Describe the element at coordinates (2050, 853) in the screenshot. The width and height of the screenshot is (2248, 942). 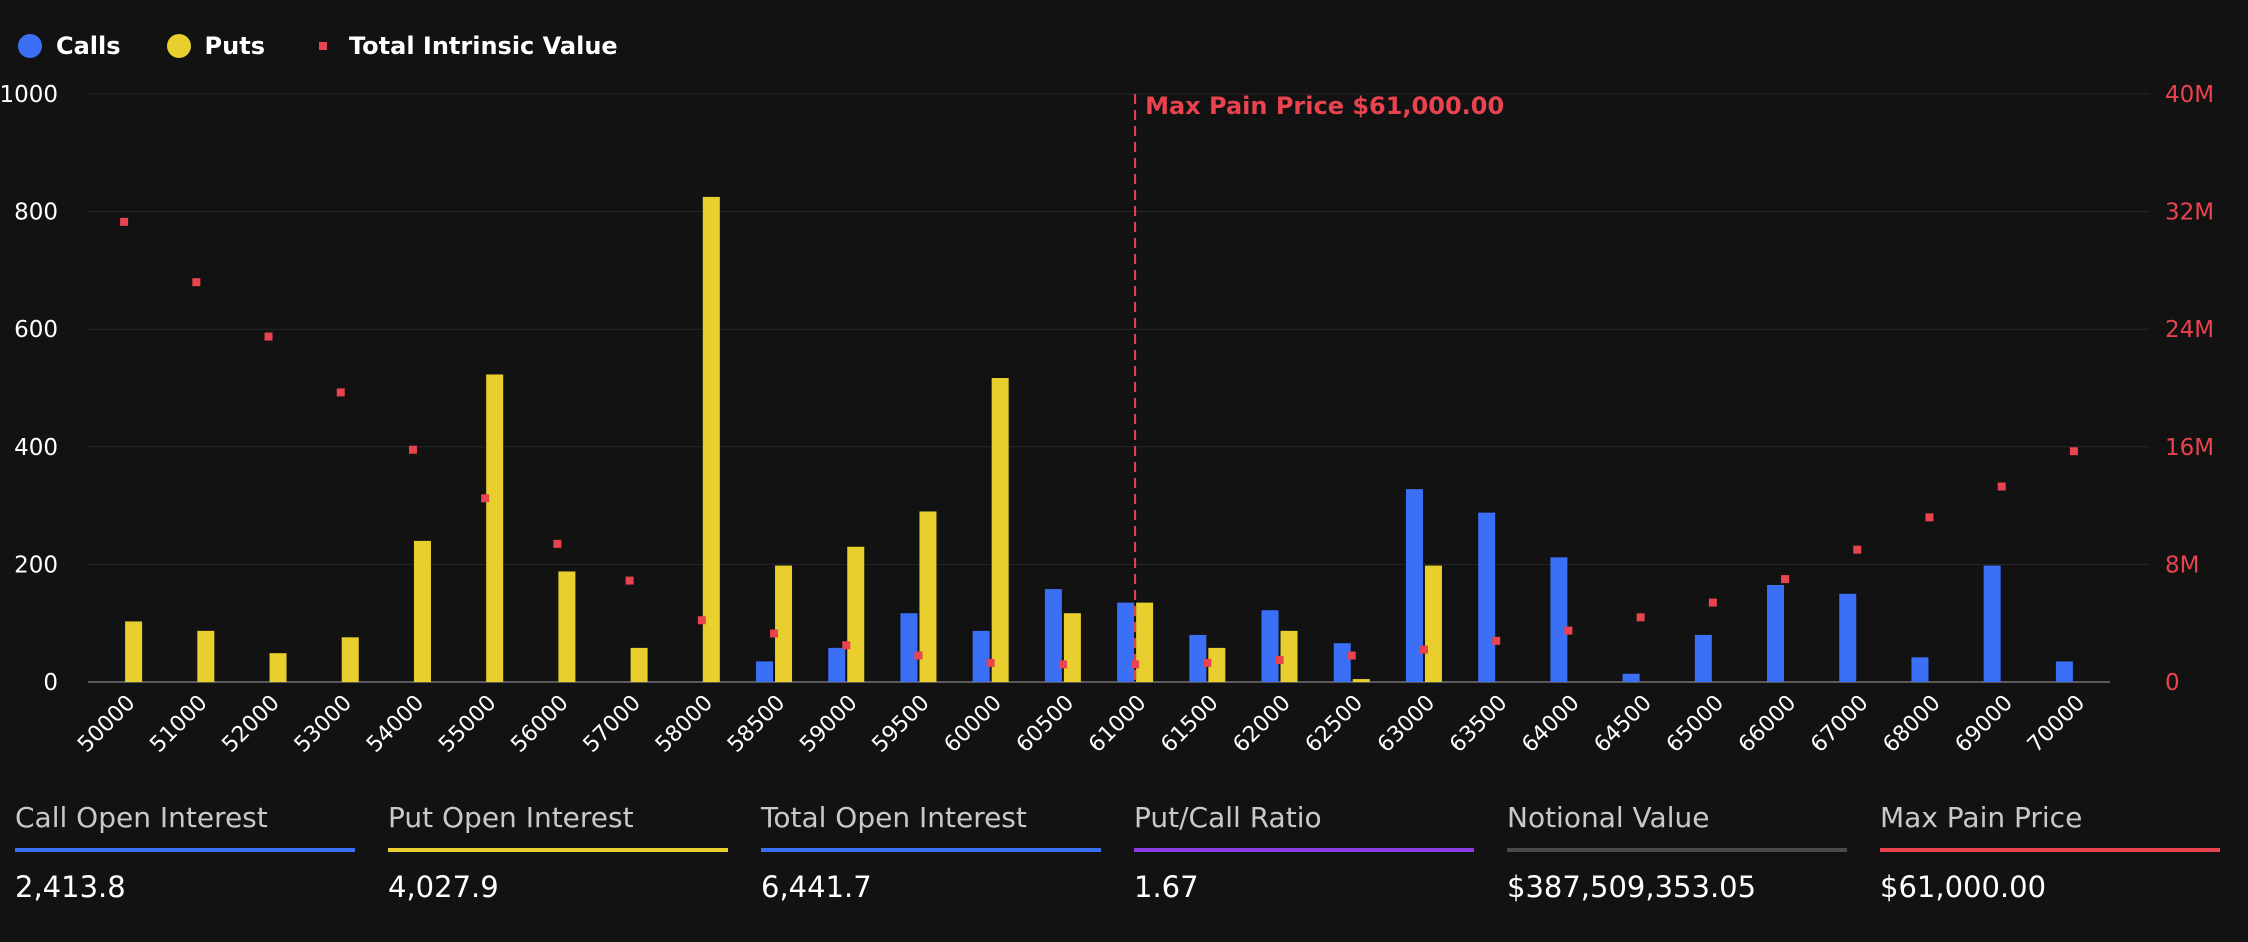
I see `stat-max-pain-price: Max Pain Price $61,000.00` at that location.